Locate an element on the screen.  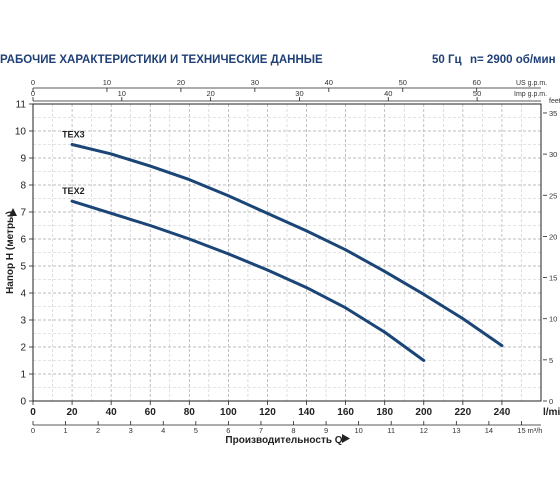
feet-tick-label: 20 is located at coordinates (553, 236).